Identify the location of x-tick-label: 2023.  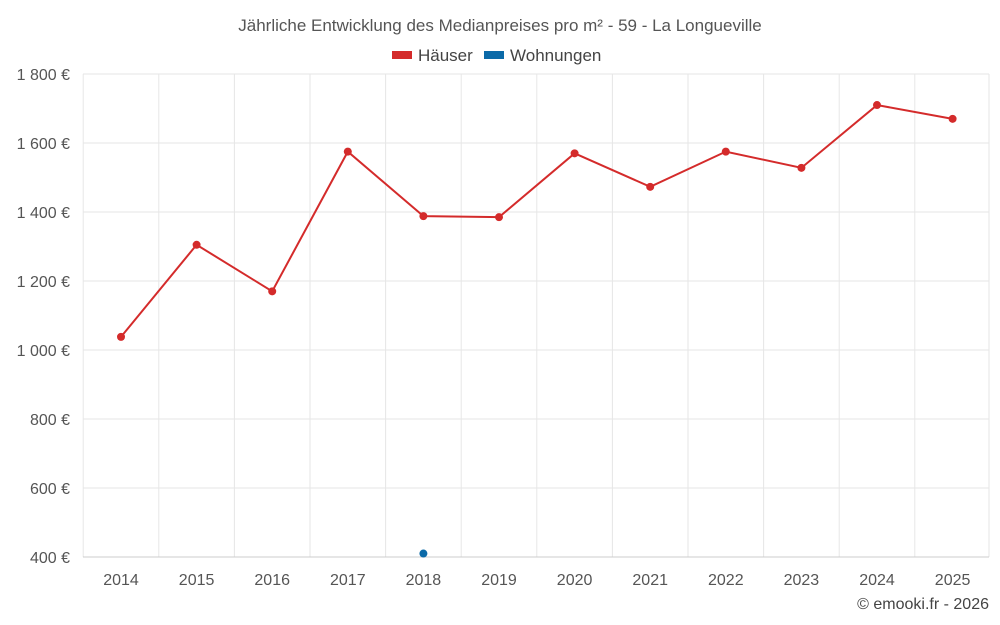
(802, 580).